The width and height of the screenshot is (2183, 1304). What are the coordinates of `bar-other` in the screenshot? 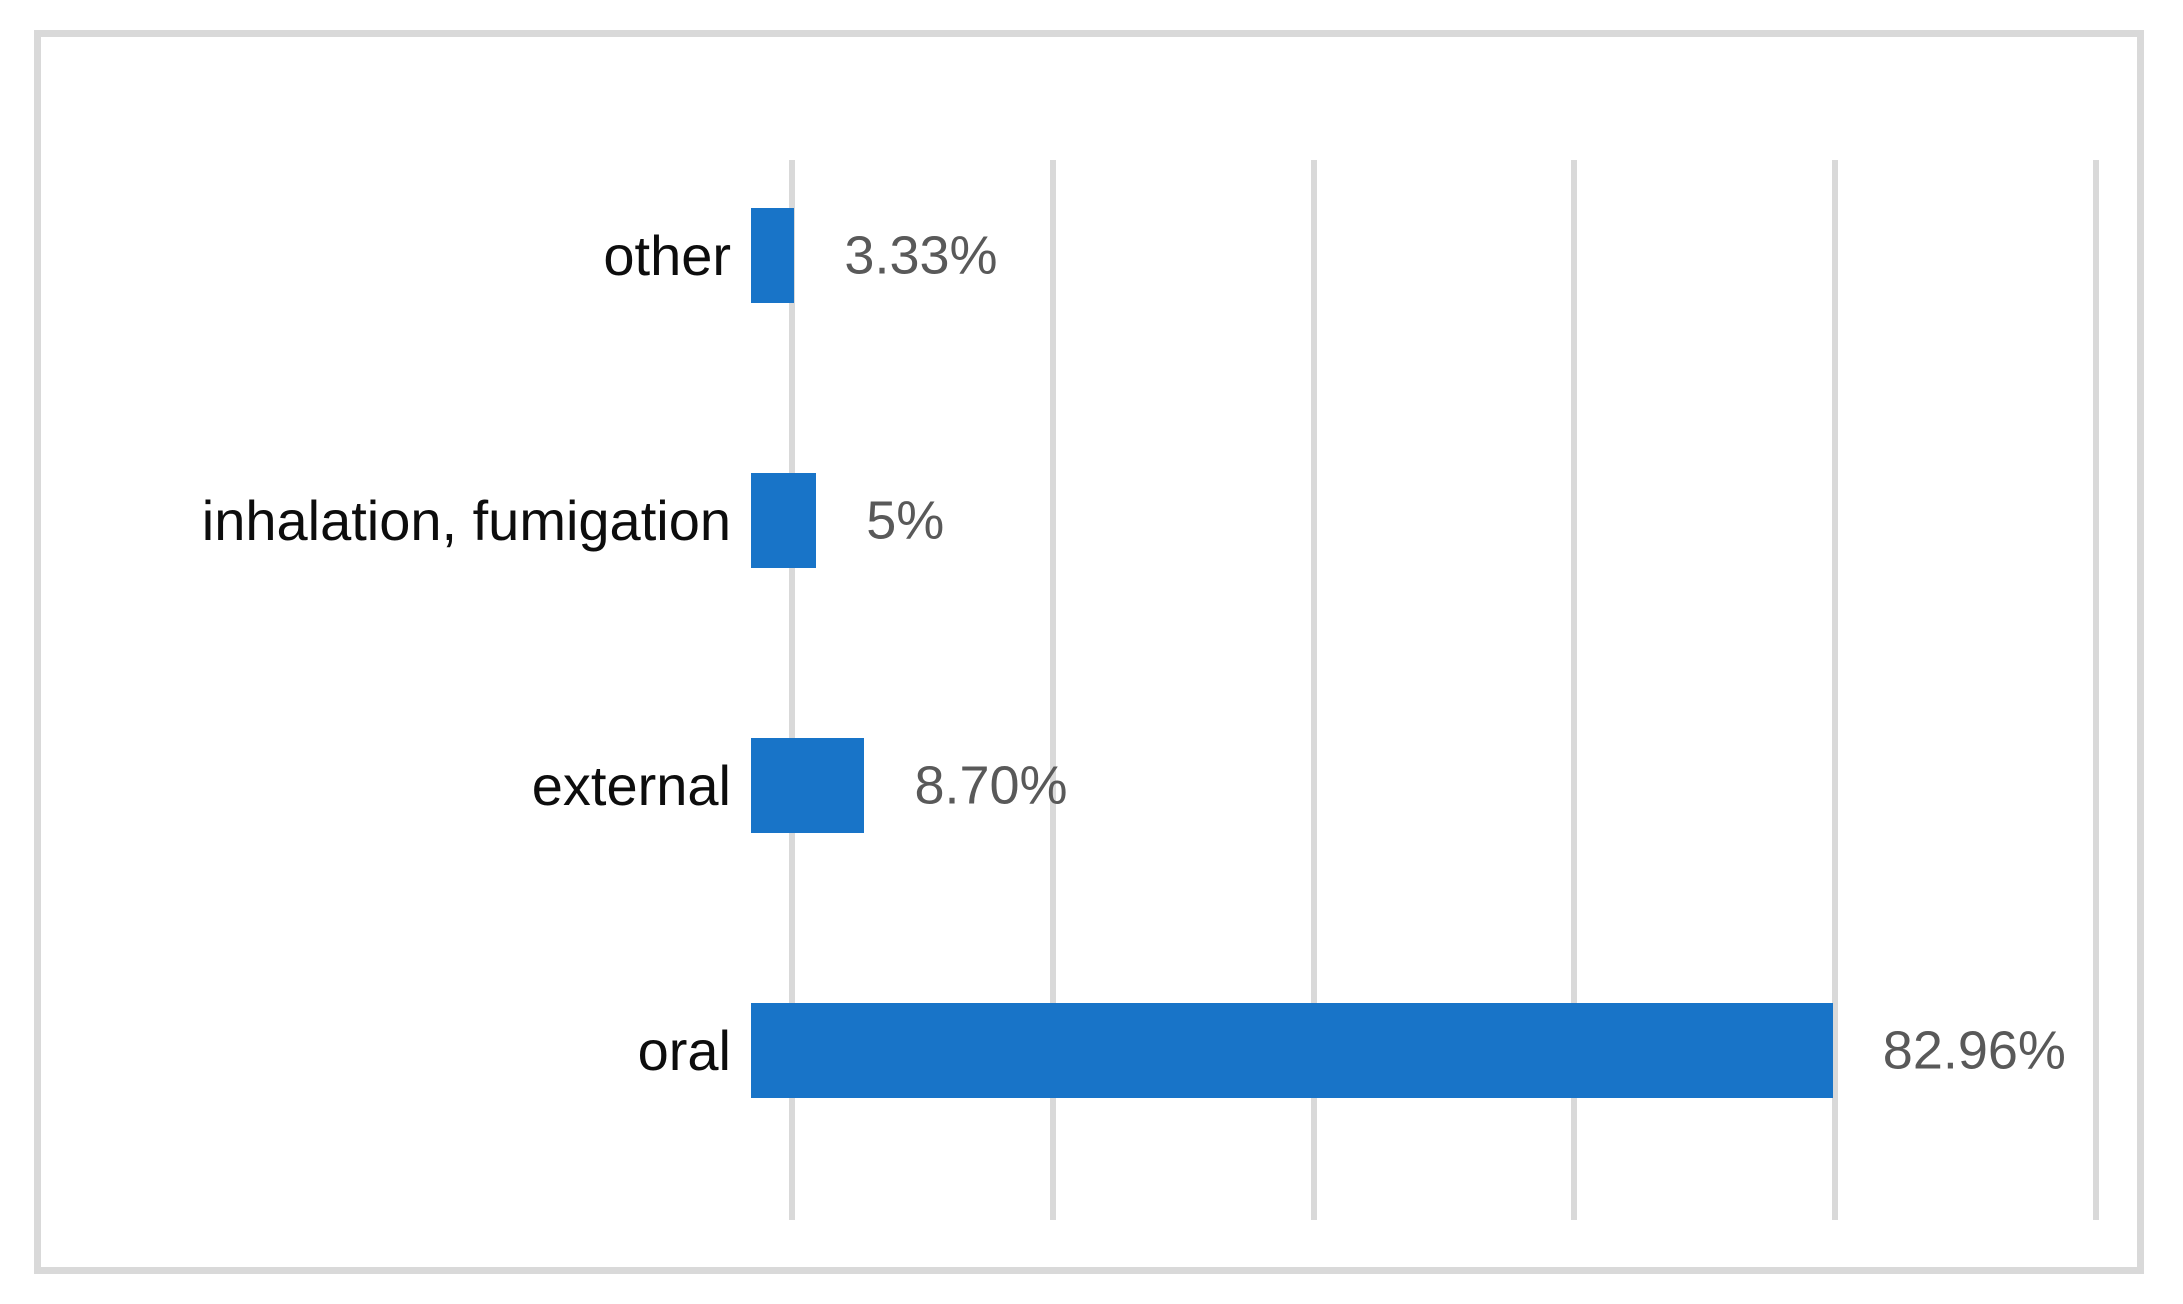 It's located at (773, 255).